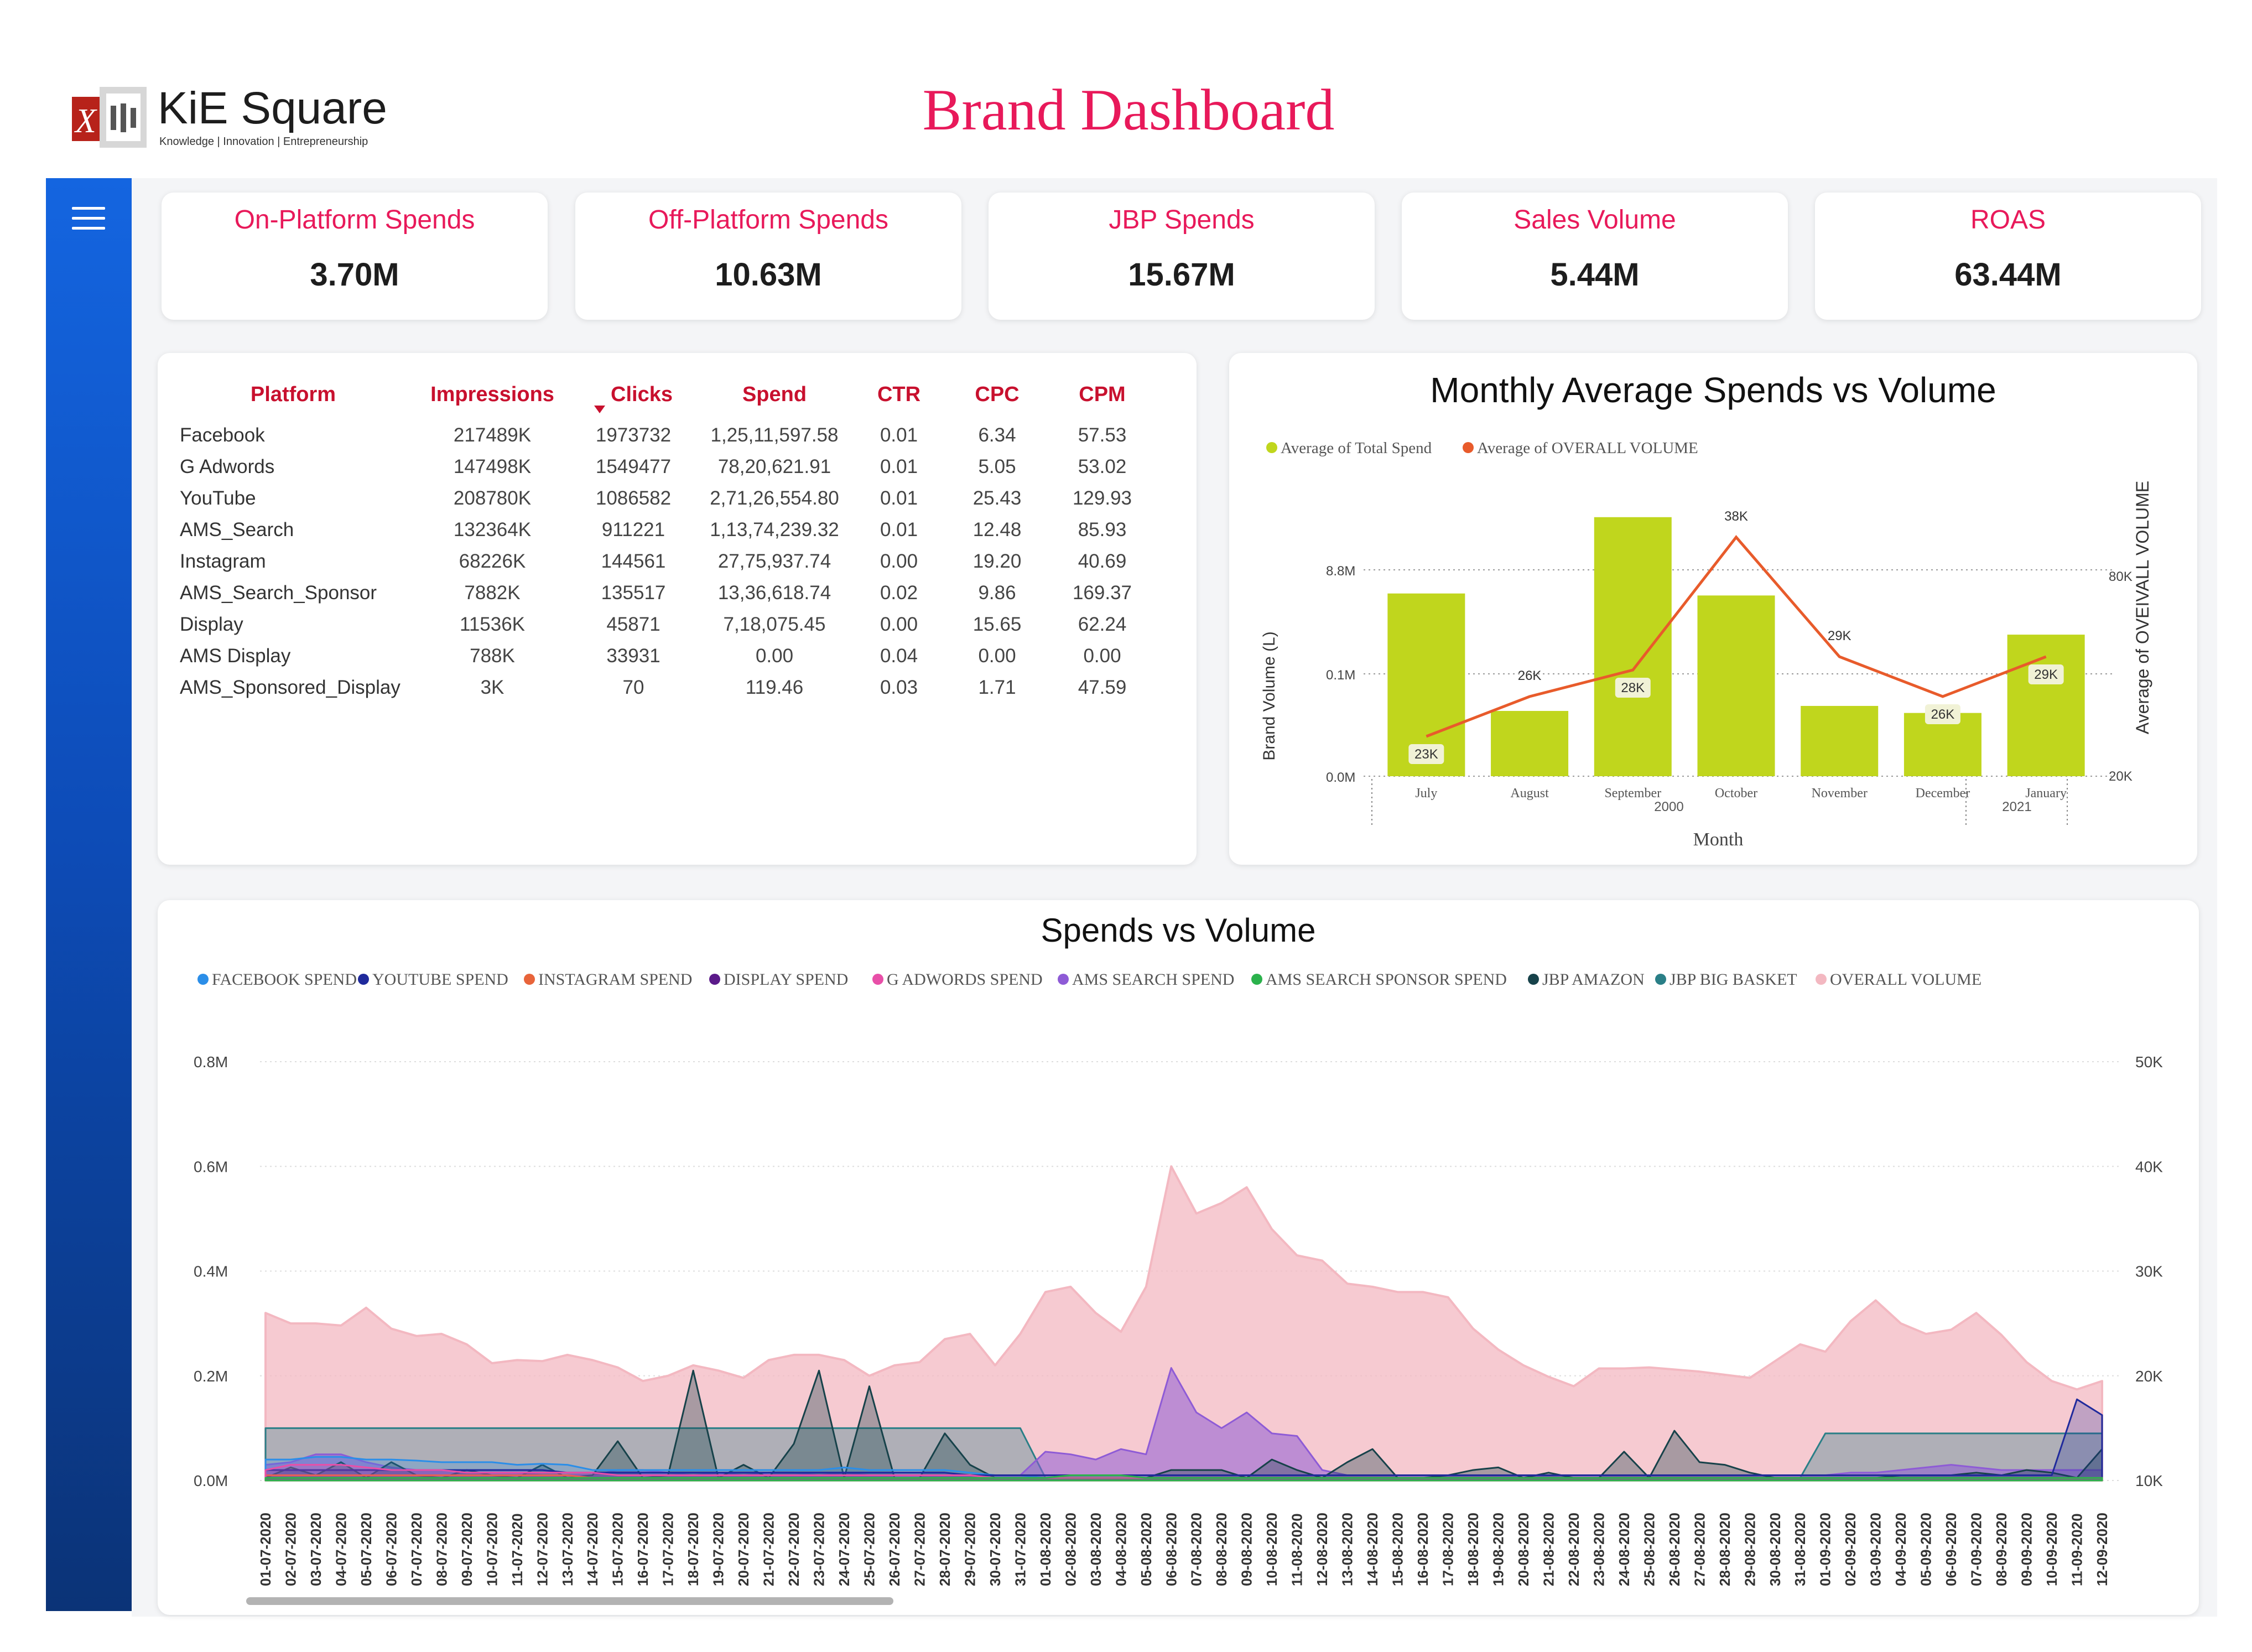  What do you see at coordinates (88, 222) in the screenshot?
I see `hamburger-menu-icon` at bounding box center [88, 222].